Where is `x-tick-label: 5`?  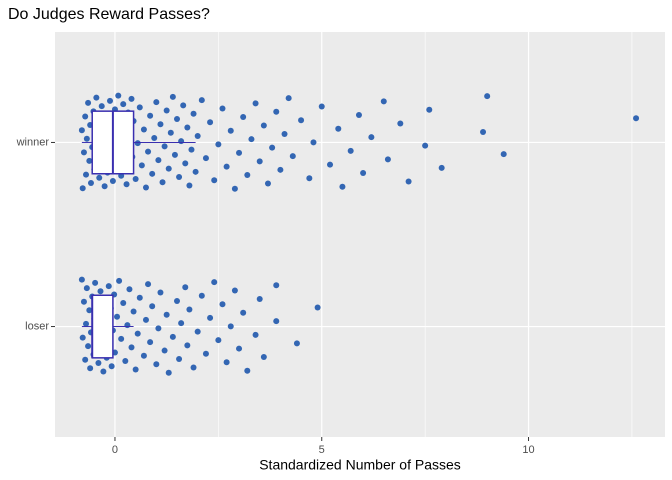
x-tick-label: 5 is located at coordinates (322, 450).